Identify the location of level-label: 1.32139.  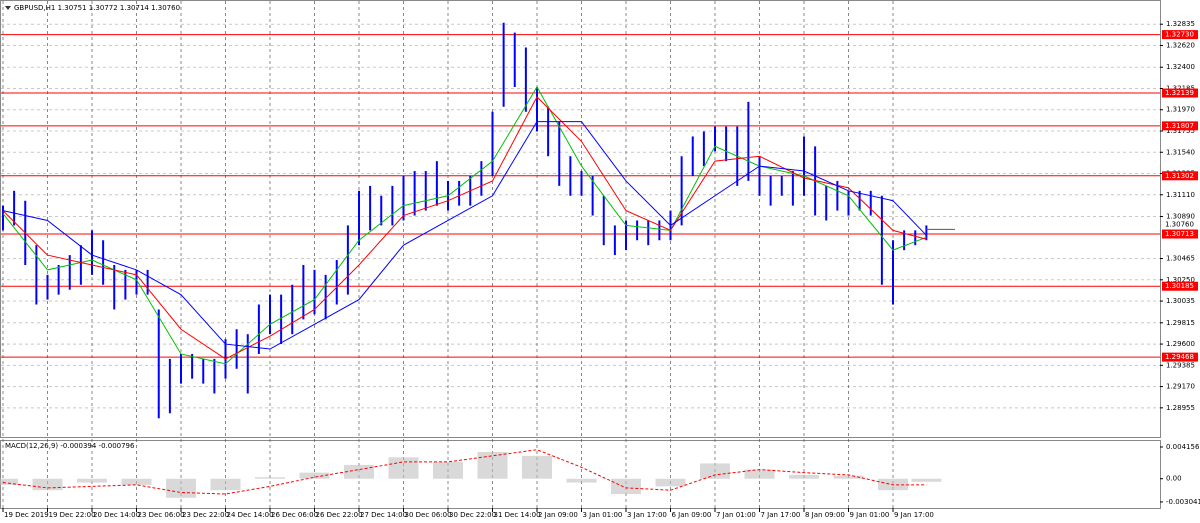
(1179, 93).